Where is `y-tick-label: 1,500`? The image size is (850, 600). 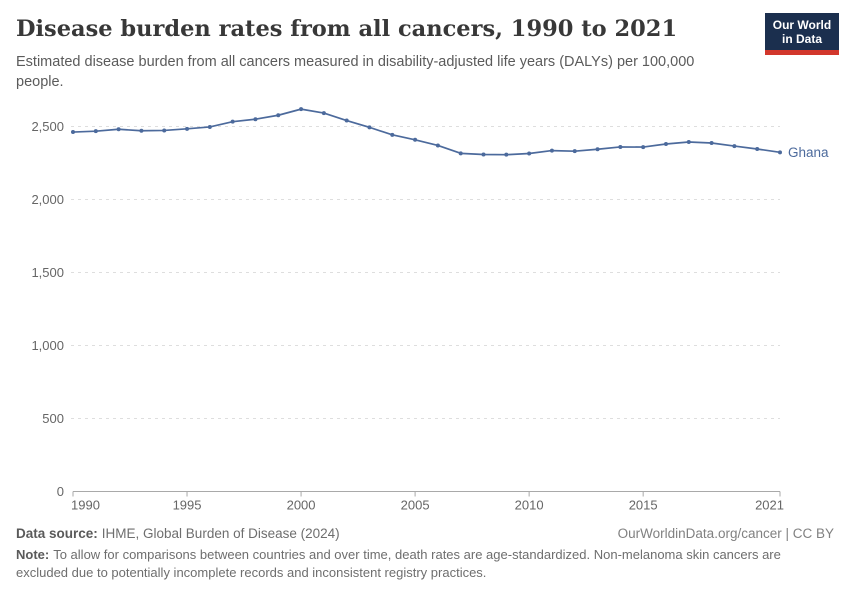
y-tick-label: 1,500 is located at coordinates (47, 272).